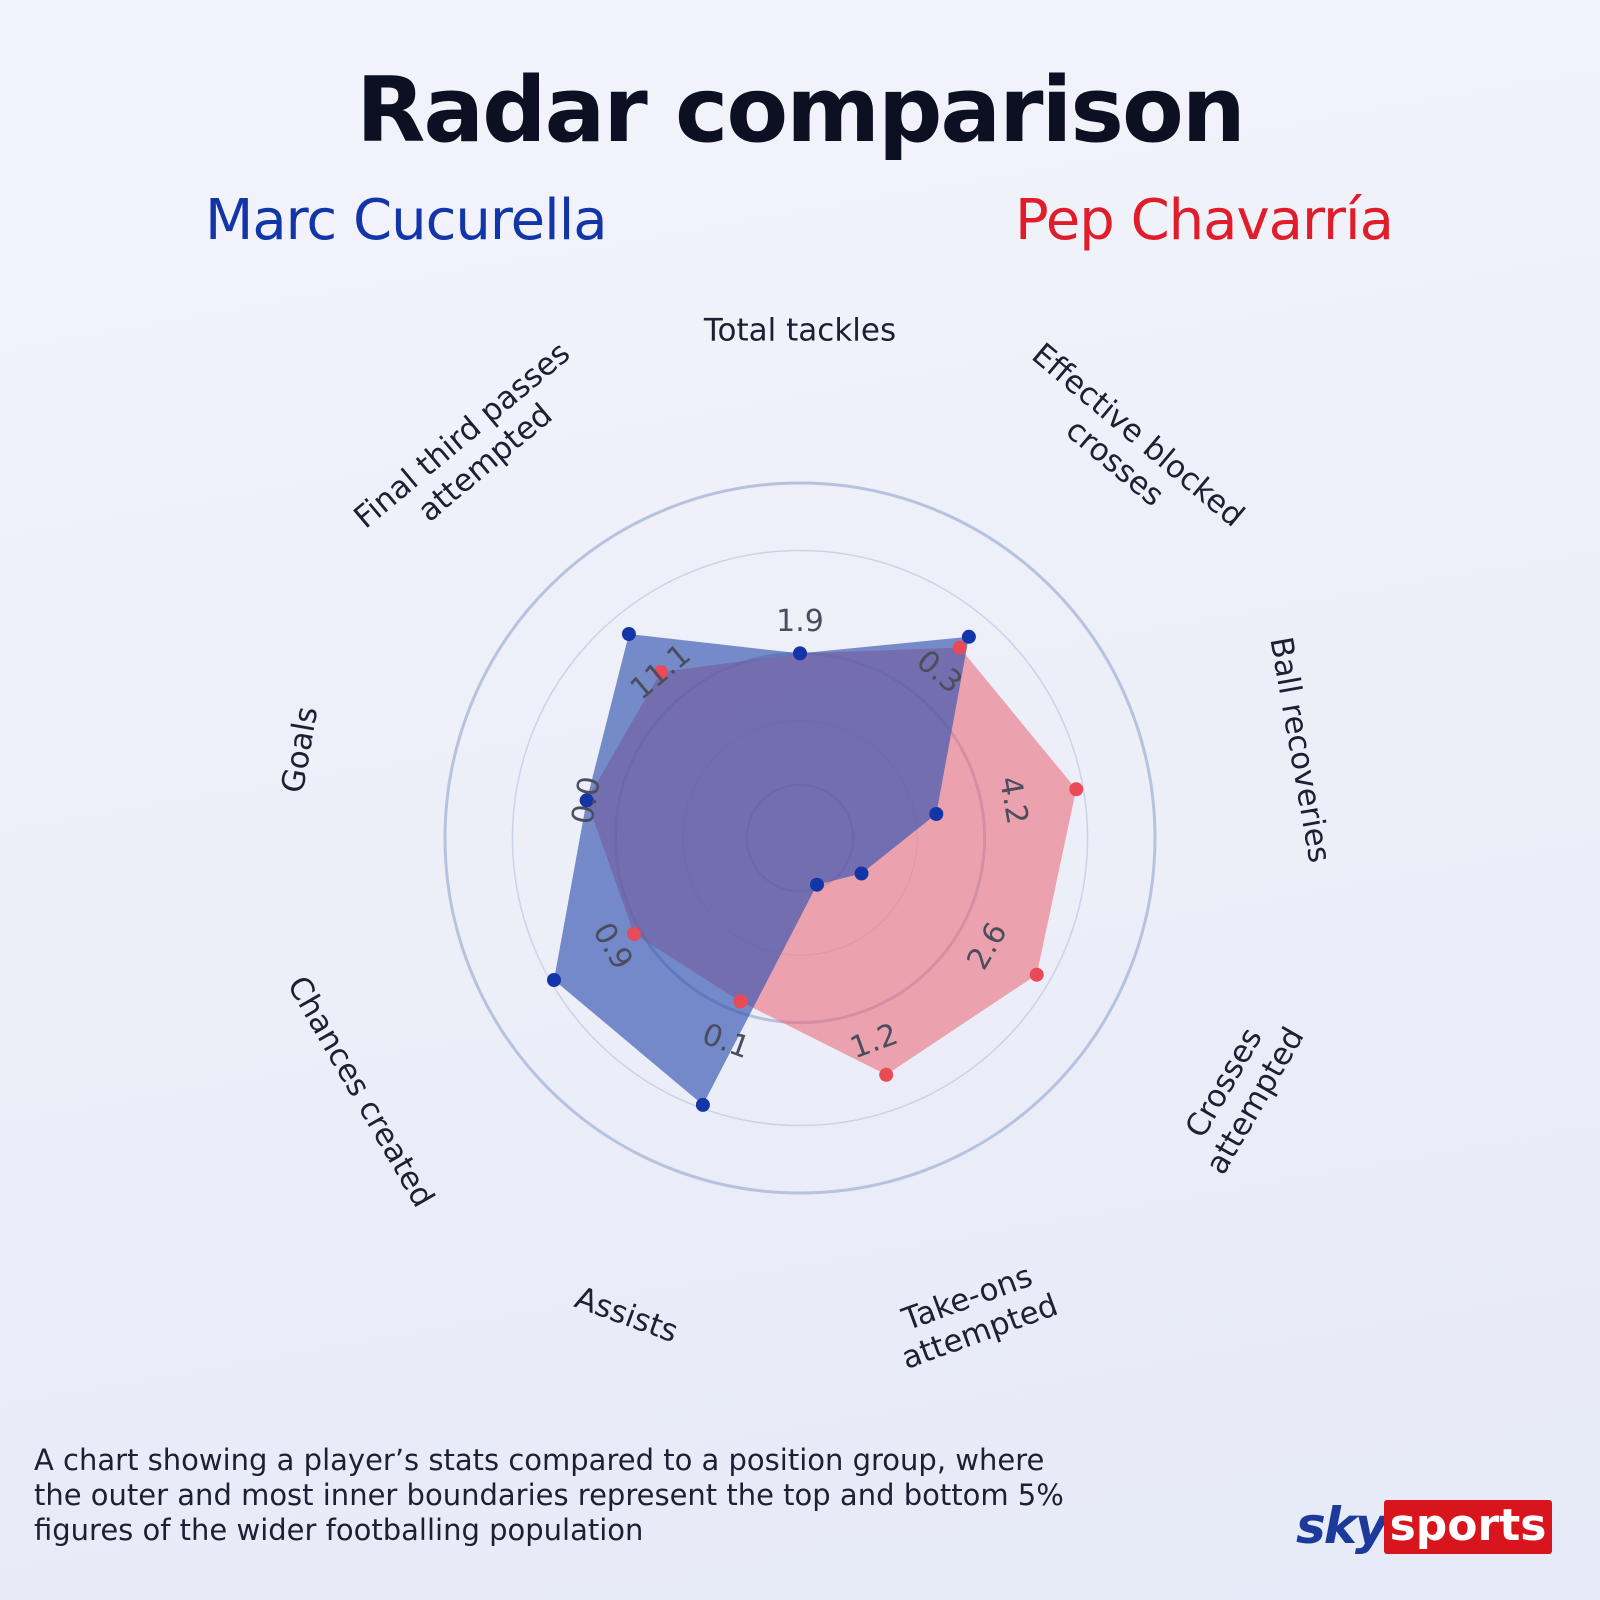 Image resolution: width=1600 pixels, height=1600 pixels. What do you see at coordinates (1468, 1527) in the screenshot?
I see `logo-sports-text: sports` at bounding box center [1468, 1527].